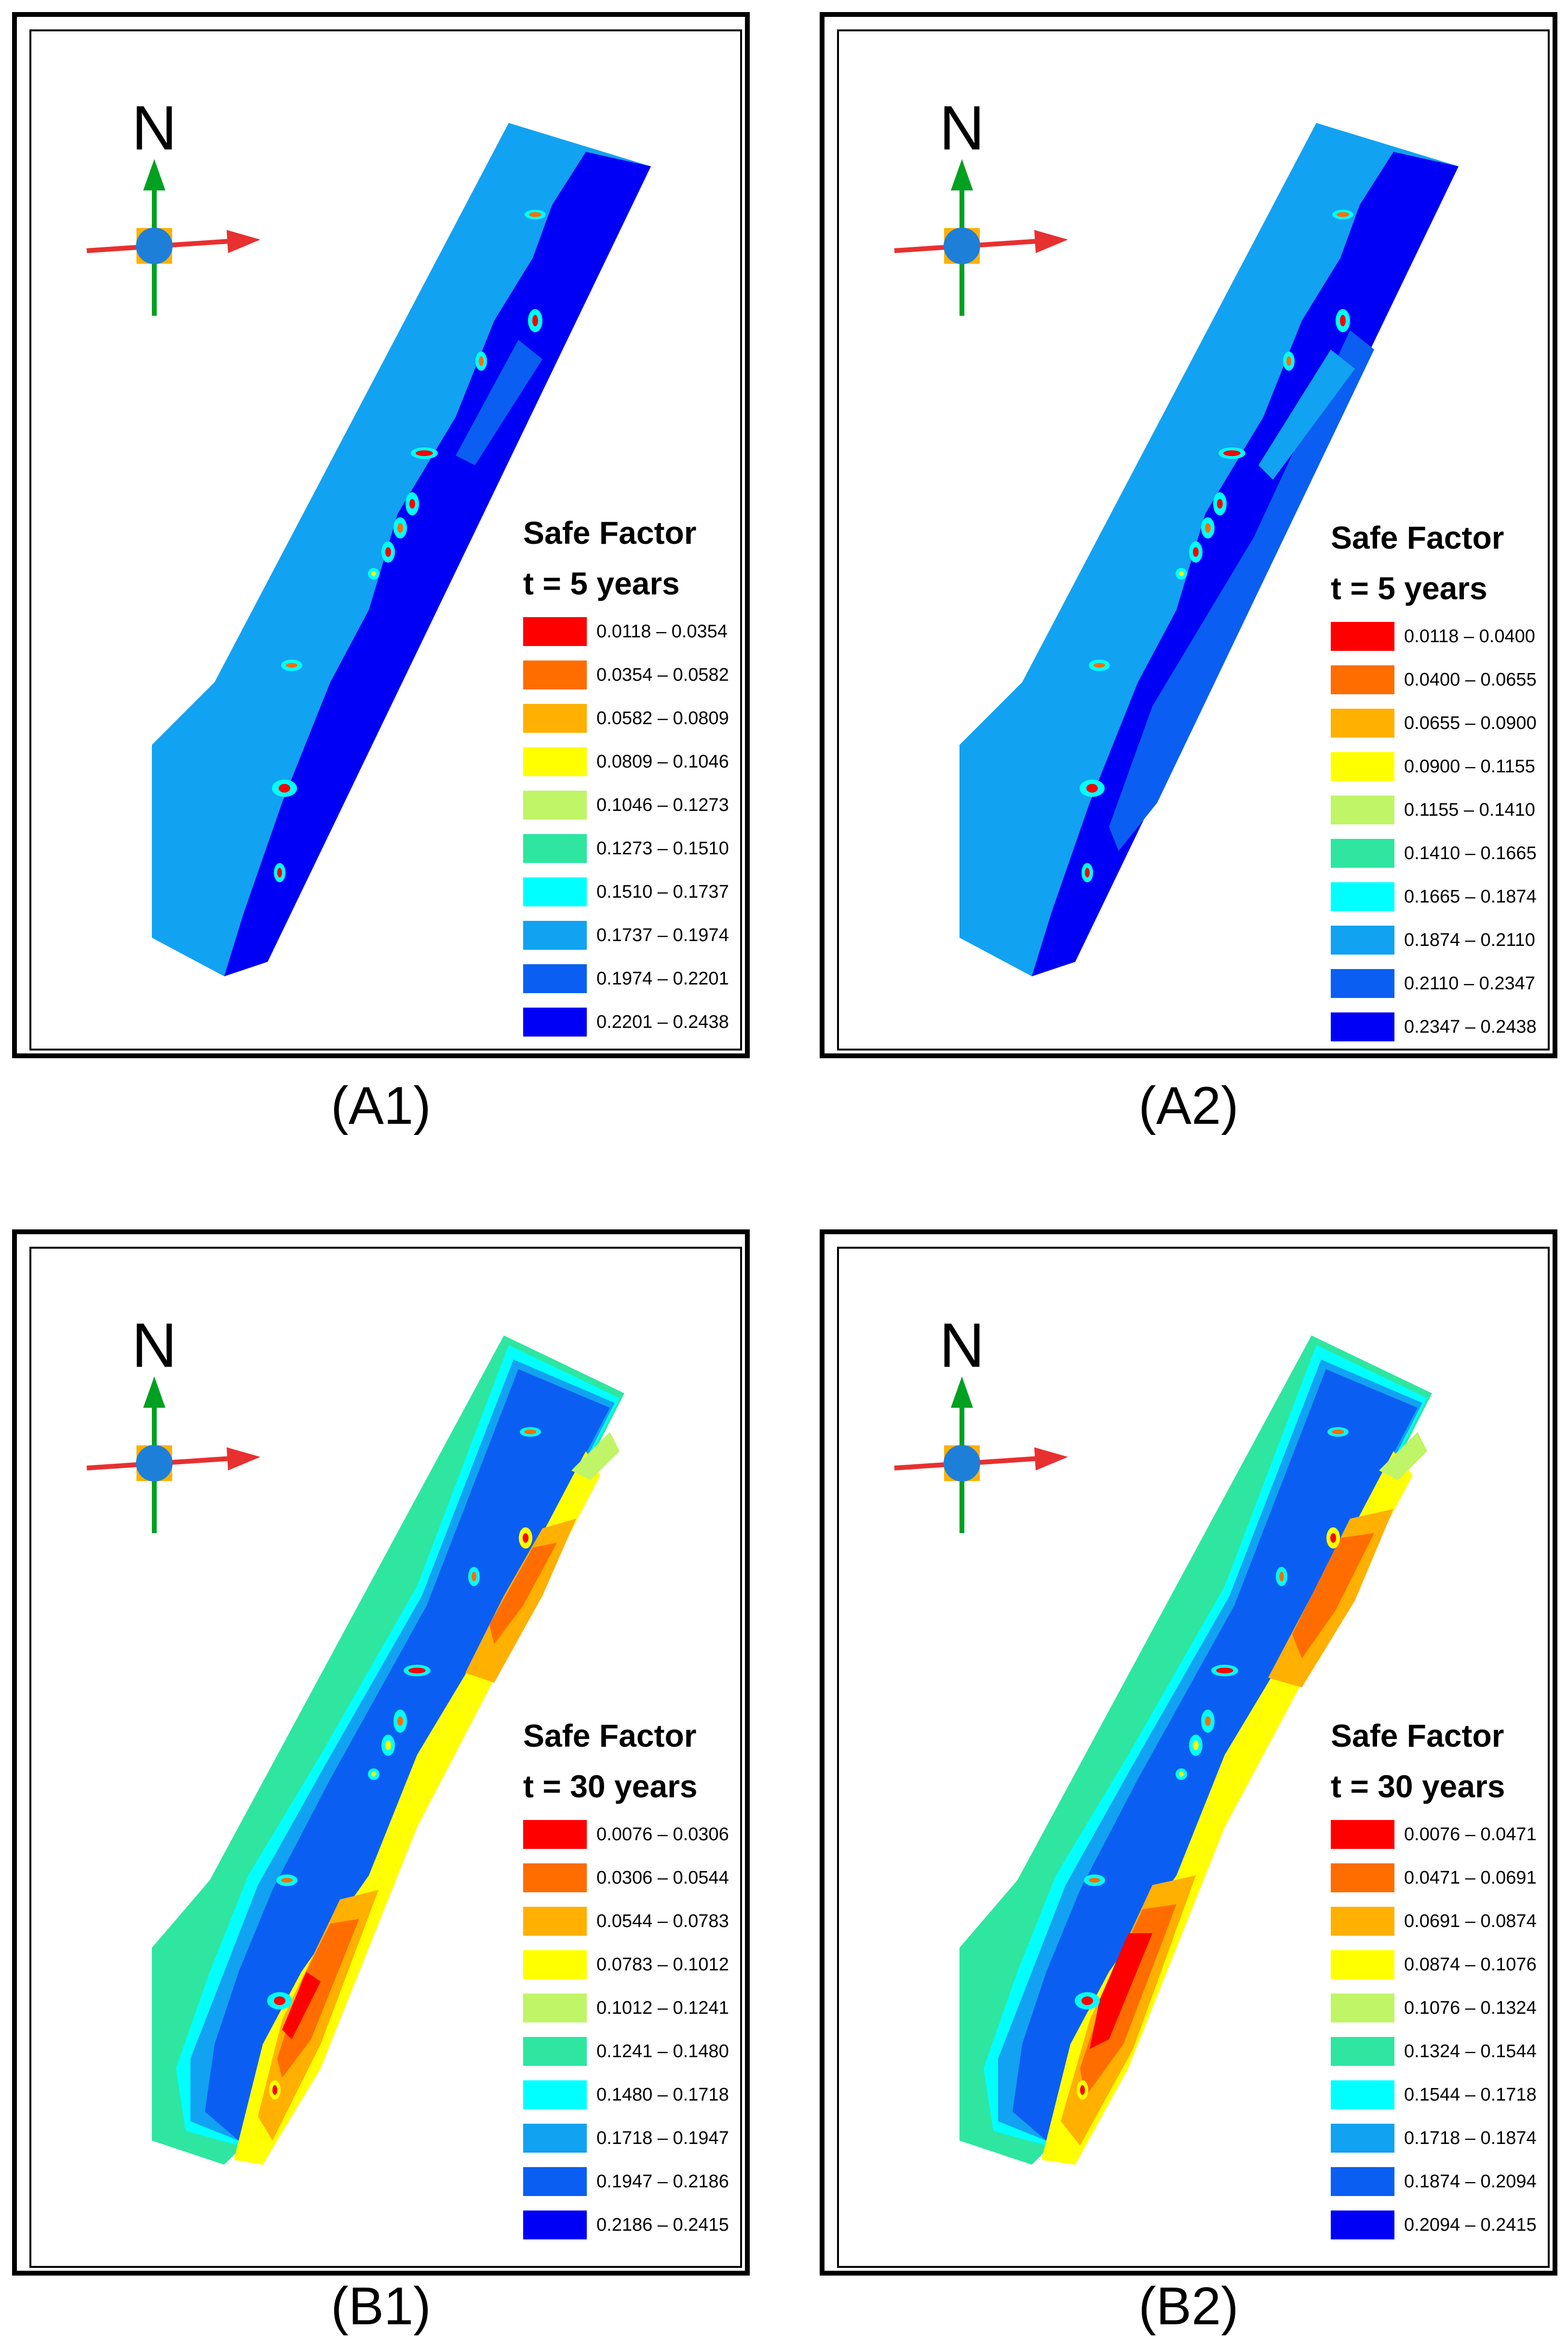 Image resolution: width=1568 pixels, height=2345 pixels. What do you see at coordinates (1471, 2051) in the screenshot?
I see `legend-label: 0.1324 – 0.1544` at bounding box center [1471, 2051].